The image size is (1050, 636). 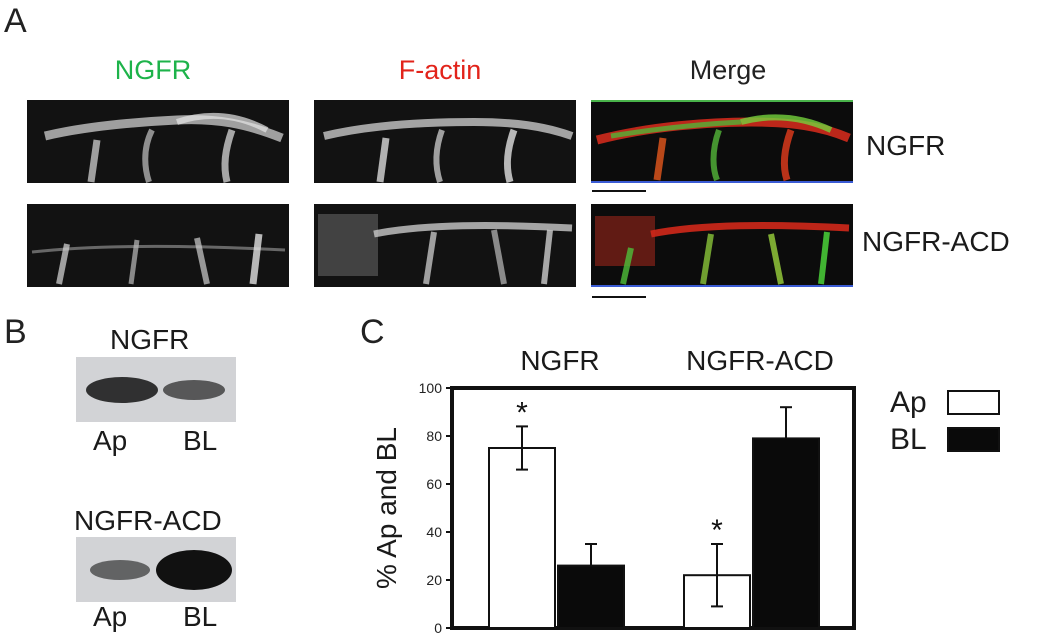 I want to click on micrograph-factin-ngfr-acd-image, so click(x=445, y=245).